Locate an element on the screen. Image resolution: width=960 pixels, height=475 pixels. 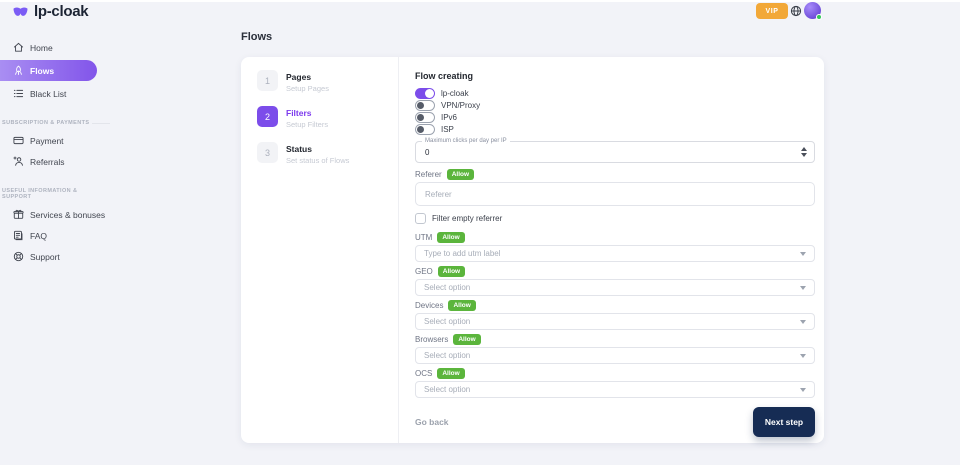
sidebar-item-label: Payment is located at coordinates (47, 140).